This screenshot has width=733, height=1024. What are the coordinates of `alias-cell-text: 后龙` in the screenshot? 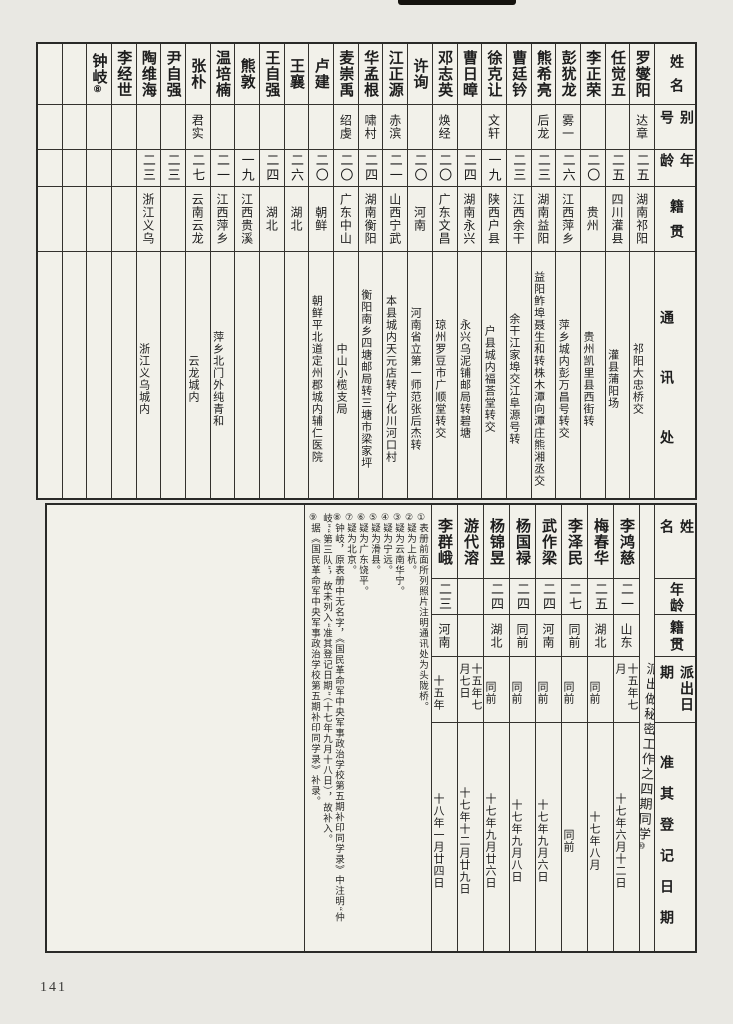 It's located at (542, 127).